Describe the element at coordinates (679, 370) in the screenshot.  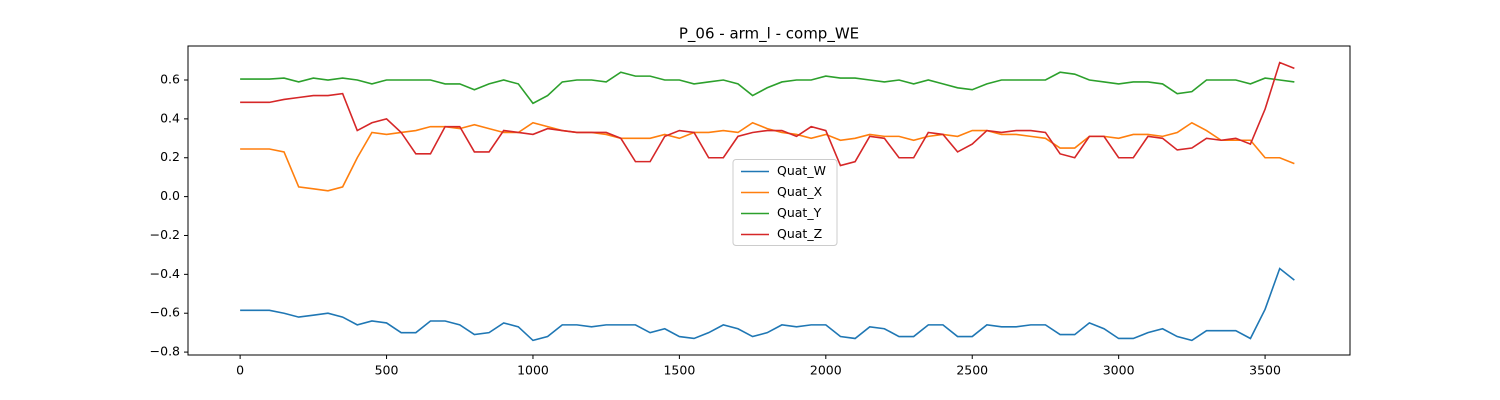
I see `x-tick-label: 1500` at that location.